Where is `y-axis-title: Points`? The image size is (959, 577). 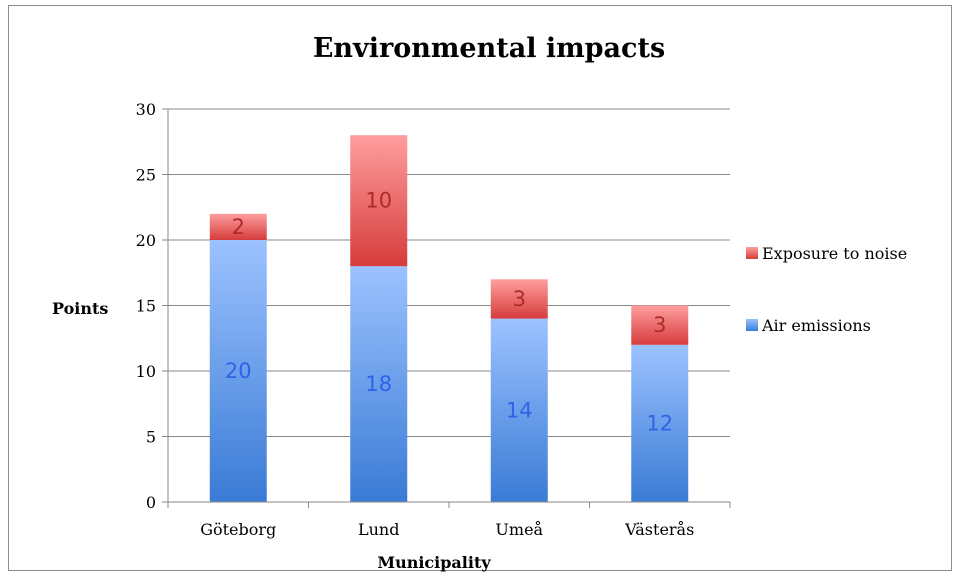 y-axis-title: Points is located at coordinates (80, 308).